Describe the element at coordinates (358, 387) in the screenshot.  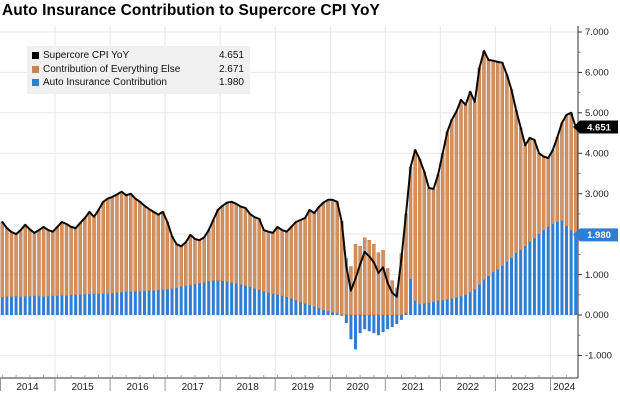
I see `year-label: 2020` at that location.